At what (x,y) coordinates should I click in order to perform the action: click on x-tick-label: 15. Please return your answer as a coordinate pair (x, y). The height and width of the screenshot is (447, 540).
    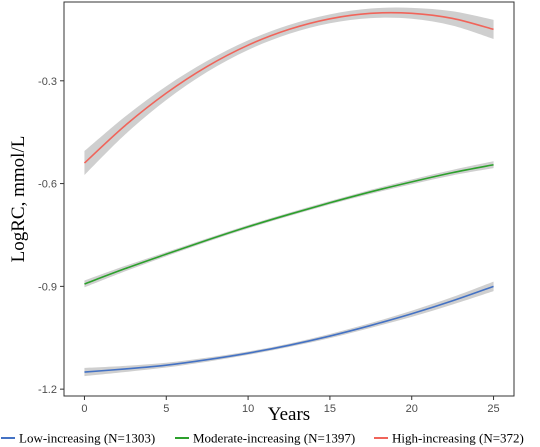
    Looking at the image, I should click on (330, 409).